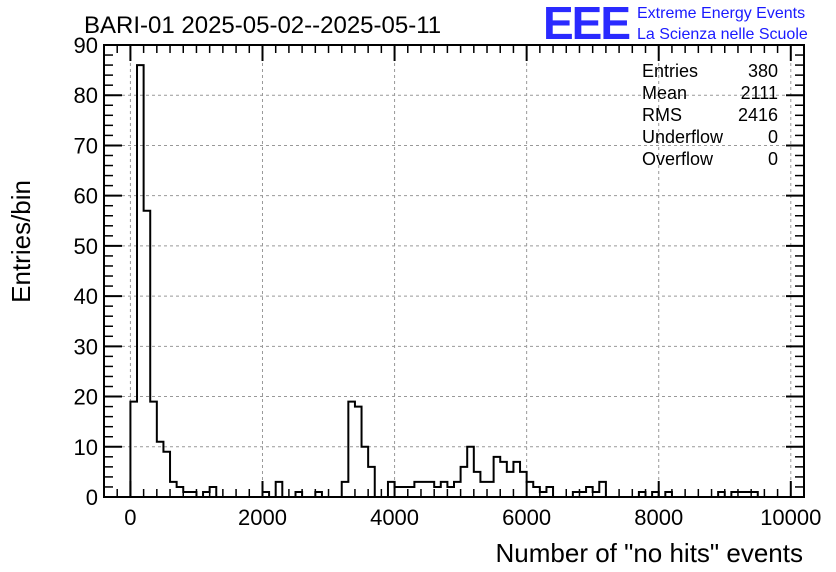 This screenshot has height=572, width=836. What do you see at coordinates (759, 93) in the screenshot?
I see `stats-value: 2111` at bounding box center [759, 93].